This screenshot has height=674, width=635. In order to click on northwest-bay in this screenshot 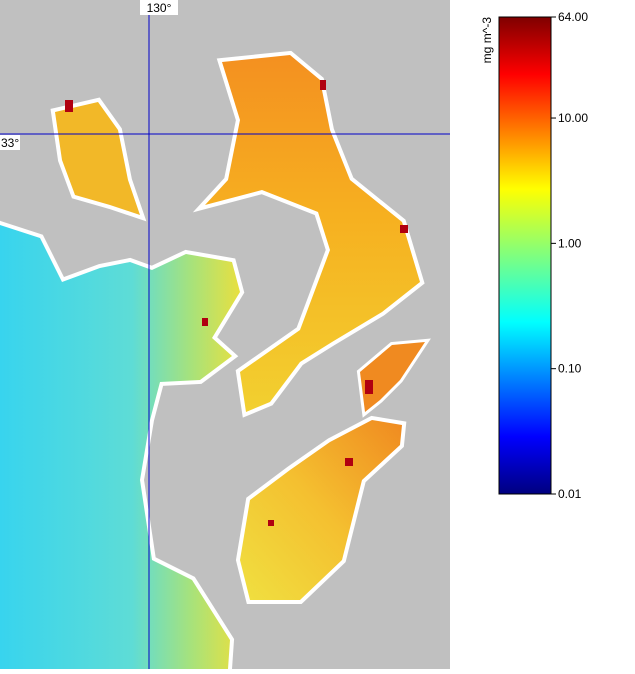, I will do `click(98, 159)`.